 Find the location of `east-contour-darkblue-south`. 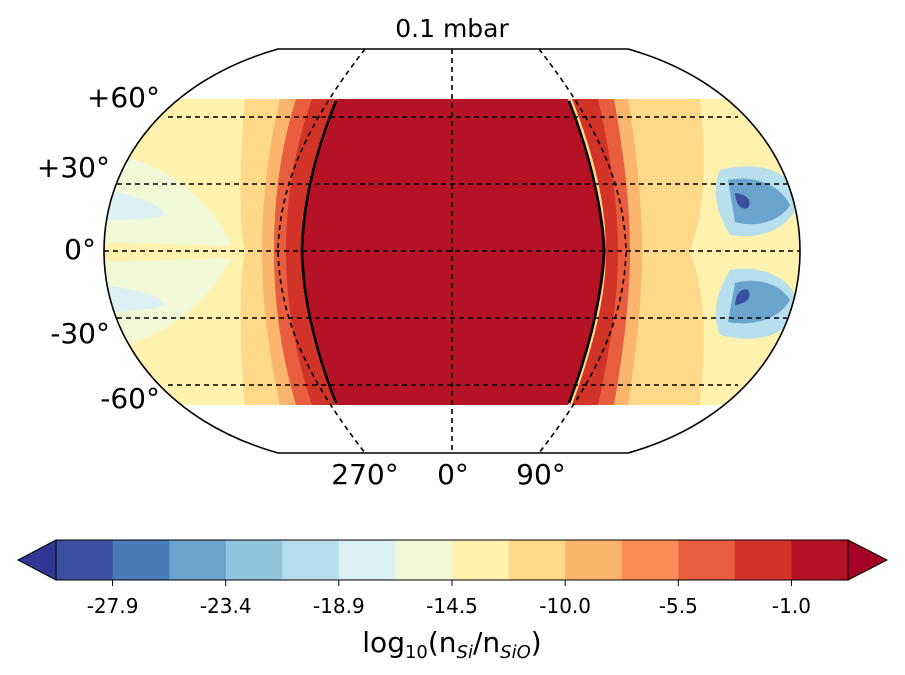

east-contour-darkblue-south is located at coordinates (742, 297).